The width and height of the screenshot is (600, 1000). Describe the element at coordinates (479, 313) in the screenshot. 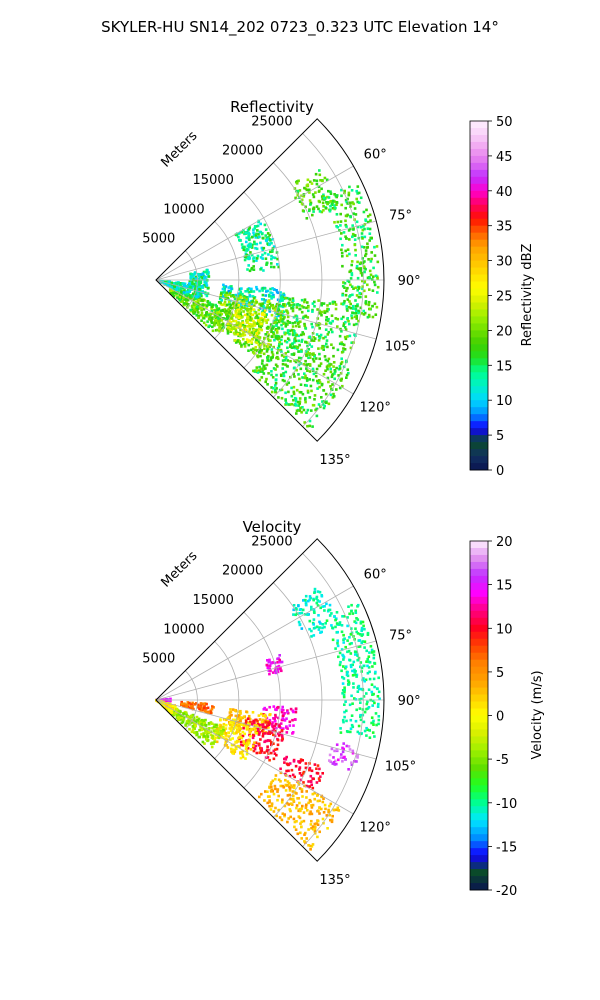

I see `reflectivity-colorbar-segment` at that location.